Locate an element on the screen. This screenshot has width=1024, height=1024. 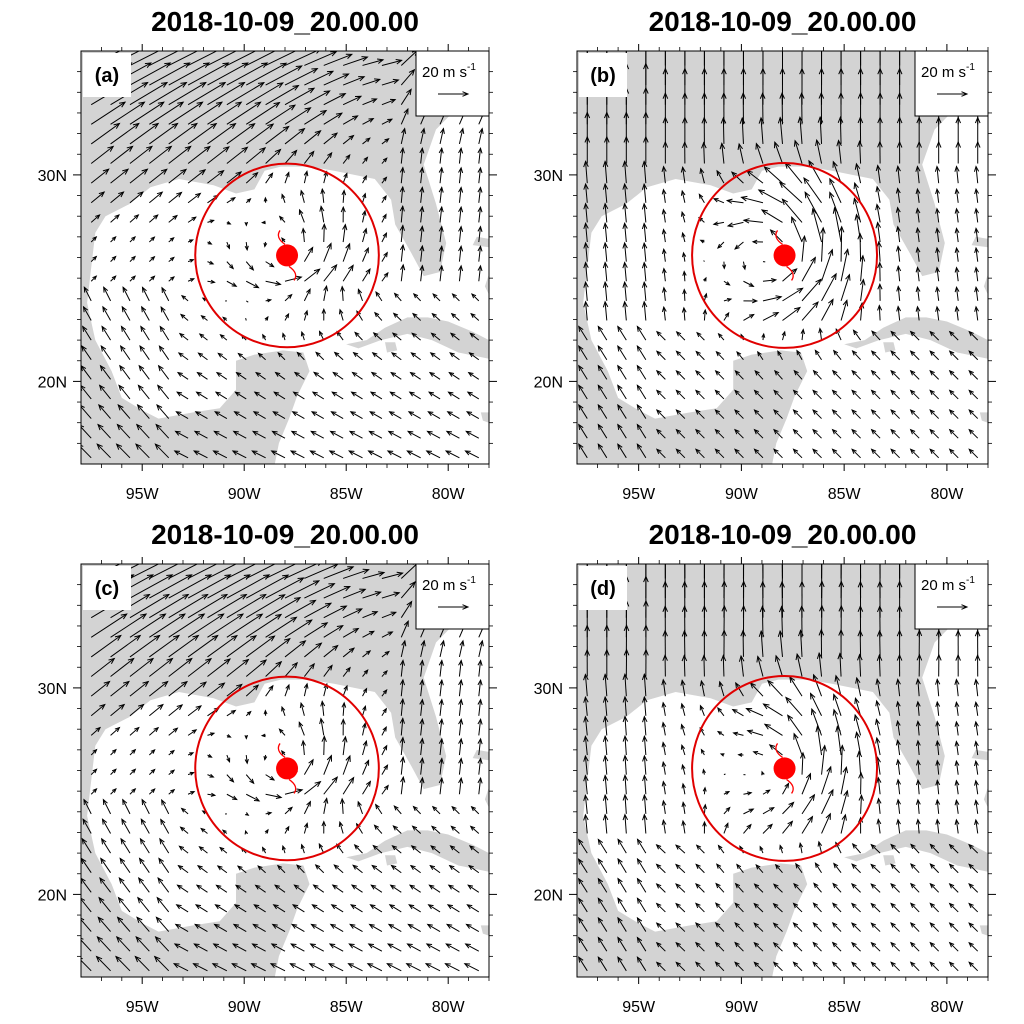
panel-label-box is located at coordinates (603, 588).